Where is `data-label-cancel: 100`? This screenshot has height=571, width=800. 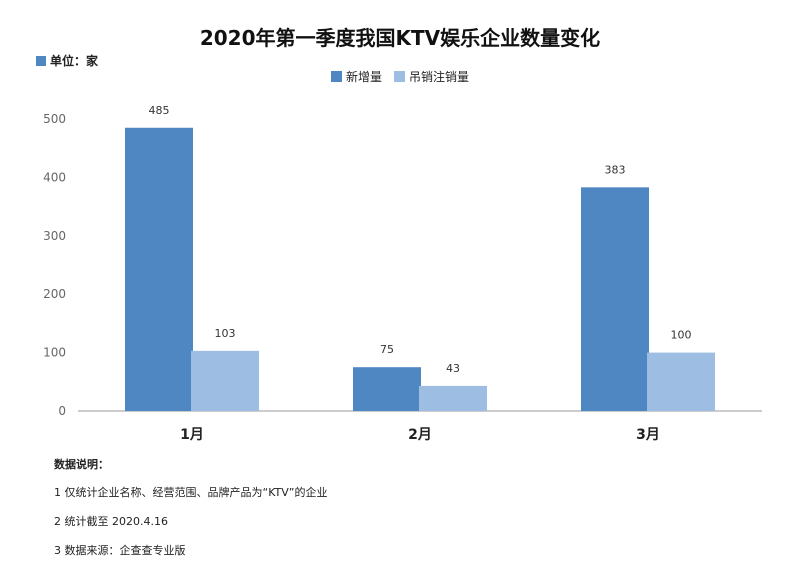 data-label-cancel: 100 is located at coordinates (681, 335).